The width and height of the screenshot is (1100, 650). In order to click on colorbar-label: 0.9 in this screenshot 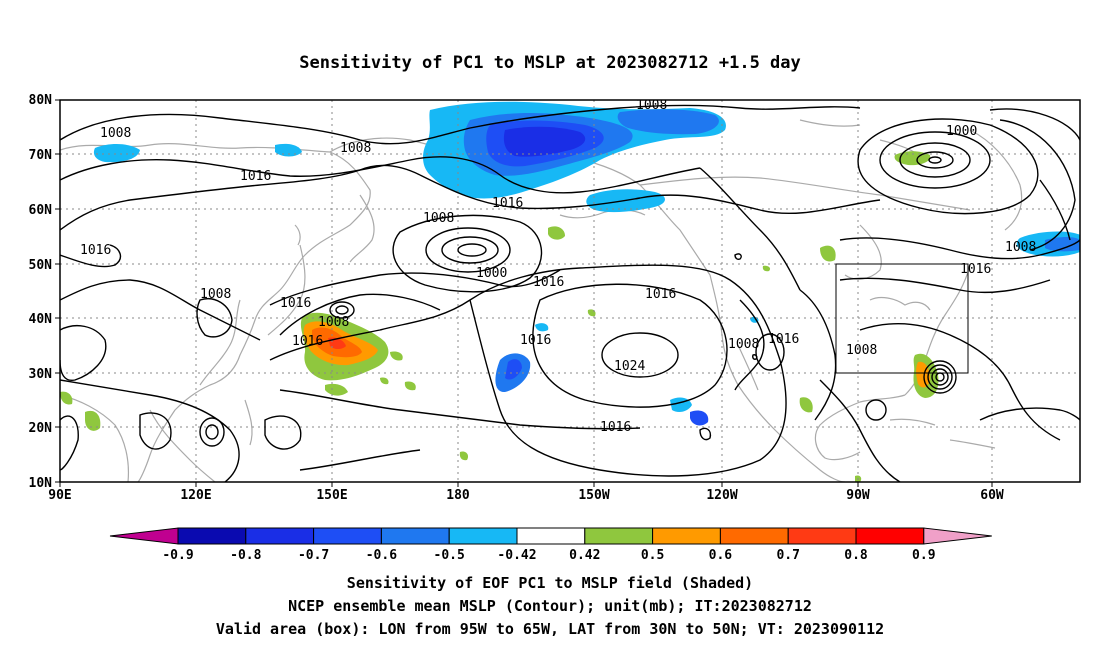, I will do `click(923, 555)`.